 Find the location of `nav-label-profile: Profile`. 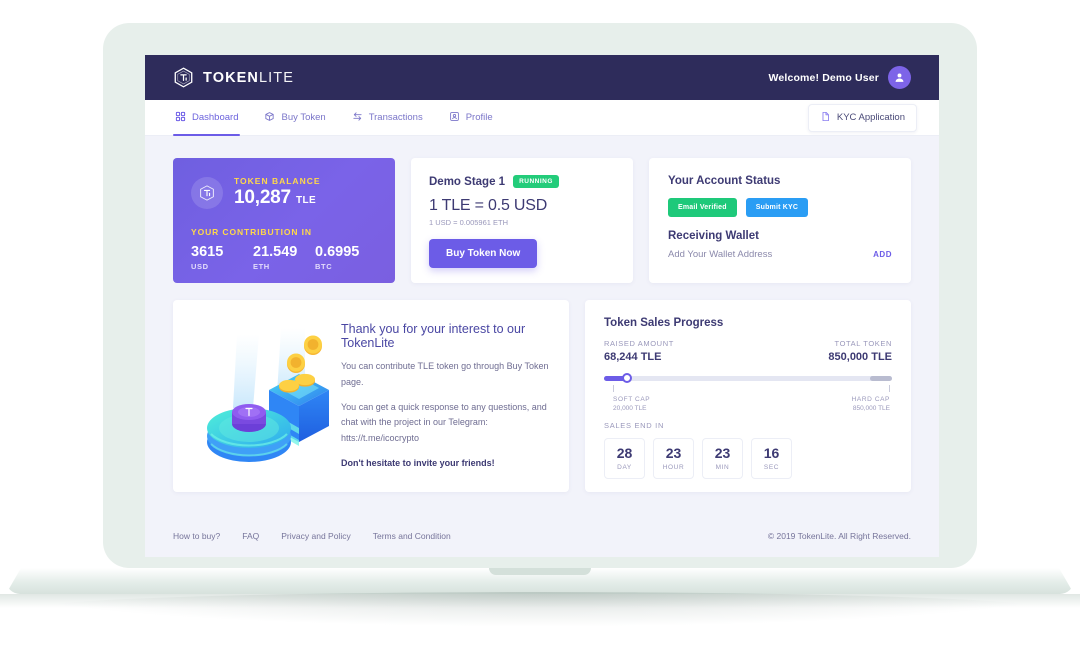

nav-label-profile: Profile is located at coordinates (479, 117).